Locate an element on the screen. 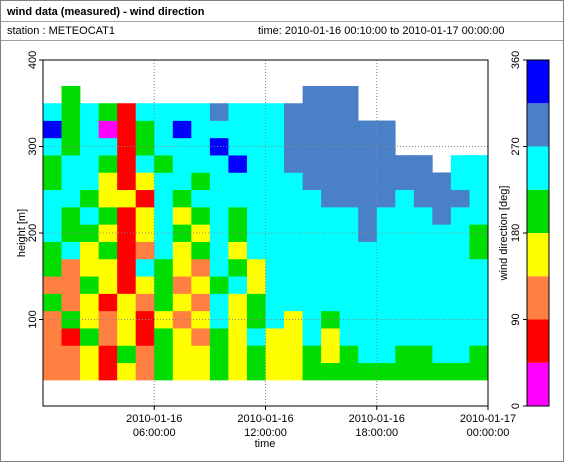 The width and height of the screenshot is (564, 462). y-tick-label: 100 is located at coordinates (33, 319).